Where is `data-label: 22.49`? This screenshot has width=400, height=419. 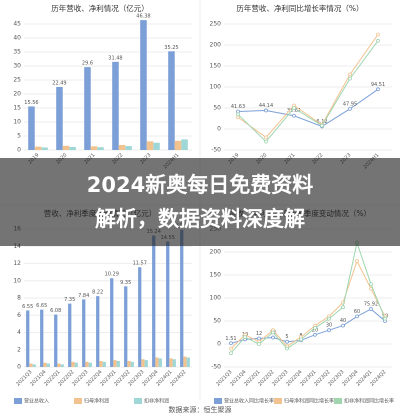 data-label: 22.49 is located at coordinates (59, 84).